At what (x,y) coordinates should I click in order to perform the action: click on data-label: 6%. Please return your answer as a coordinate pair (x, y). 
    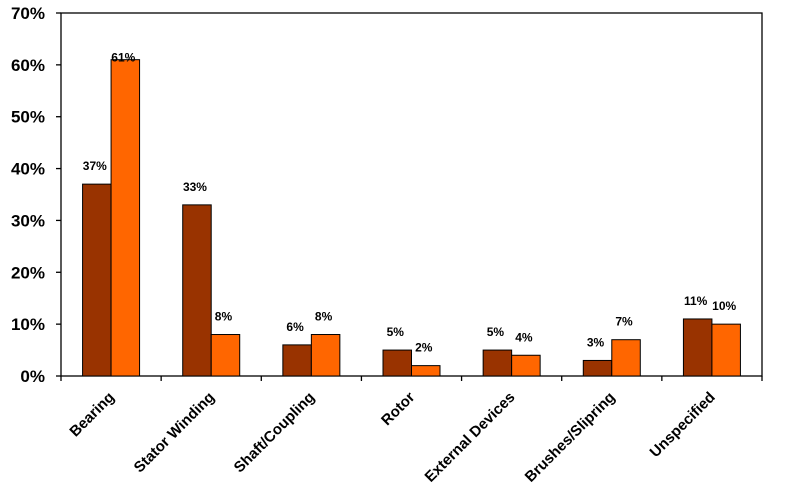
    Looking at the image, I should click on (295, 327).